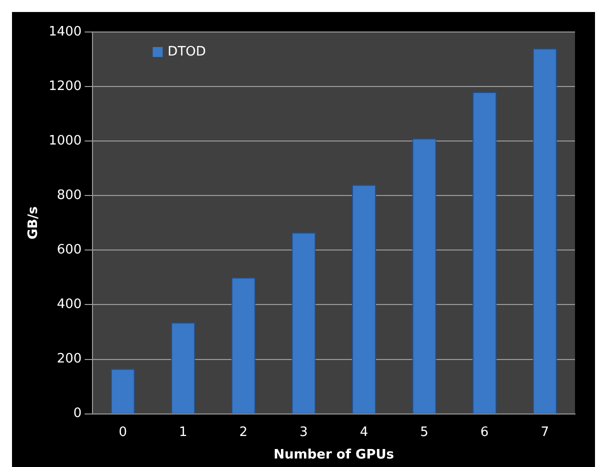 This screenshot has height=467, width=605. What do you see at coordinates (187, 52) in the screenshot?
I see `legend-label: DTOD` at bounding box center [187, 52].